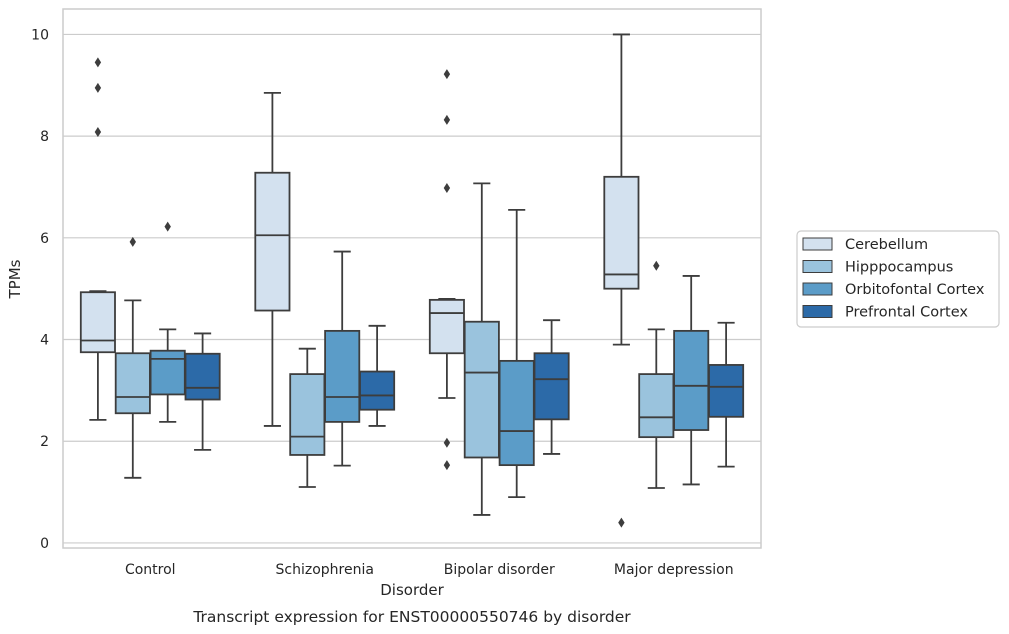  What do you see at coordinates (886, 245) in the screenshot?
I see `legend-label: Cerebellum` at bounding box center [886, 245].